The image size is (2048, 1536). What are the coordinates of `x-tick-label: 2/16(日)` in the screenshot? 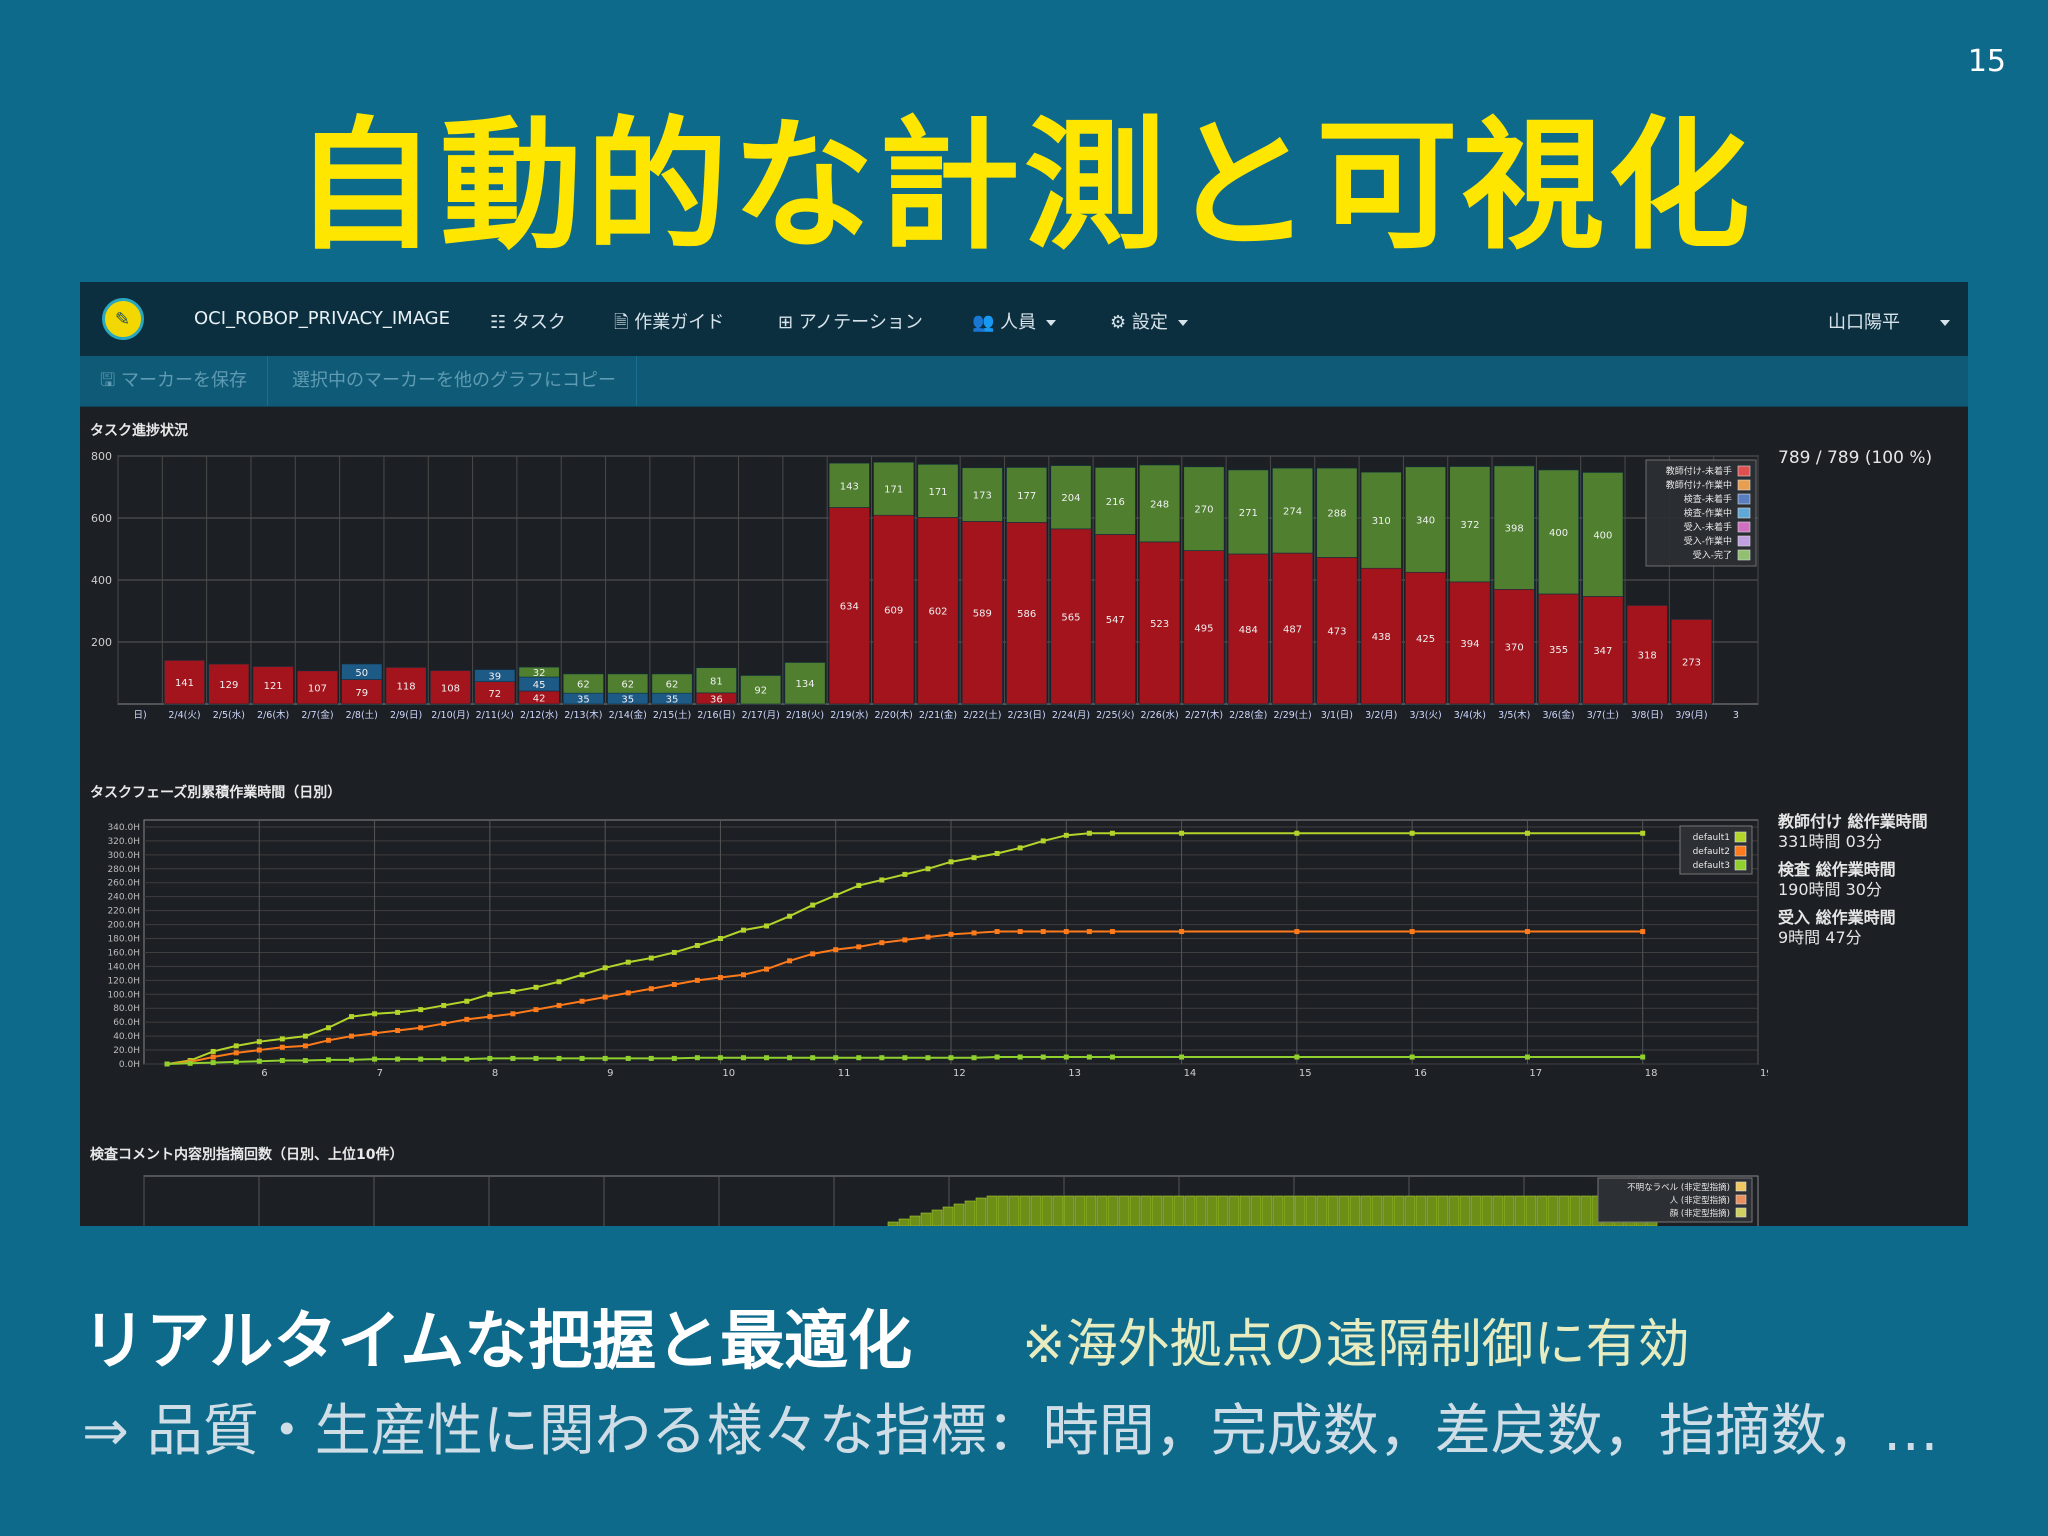 It's located at (716, 715).